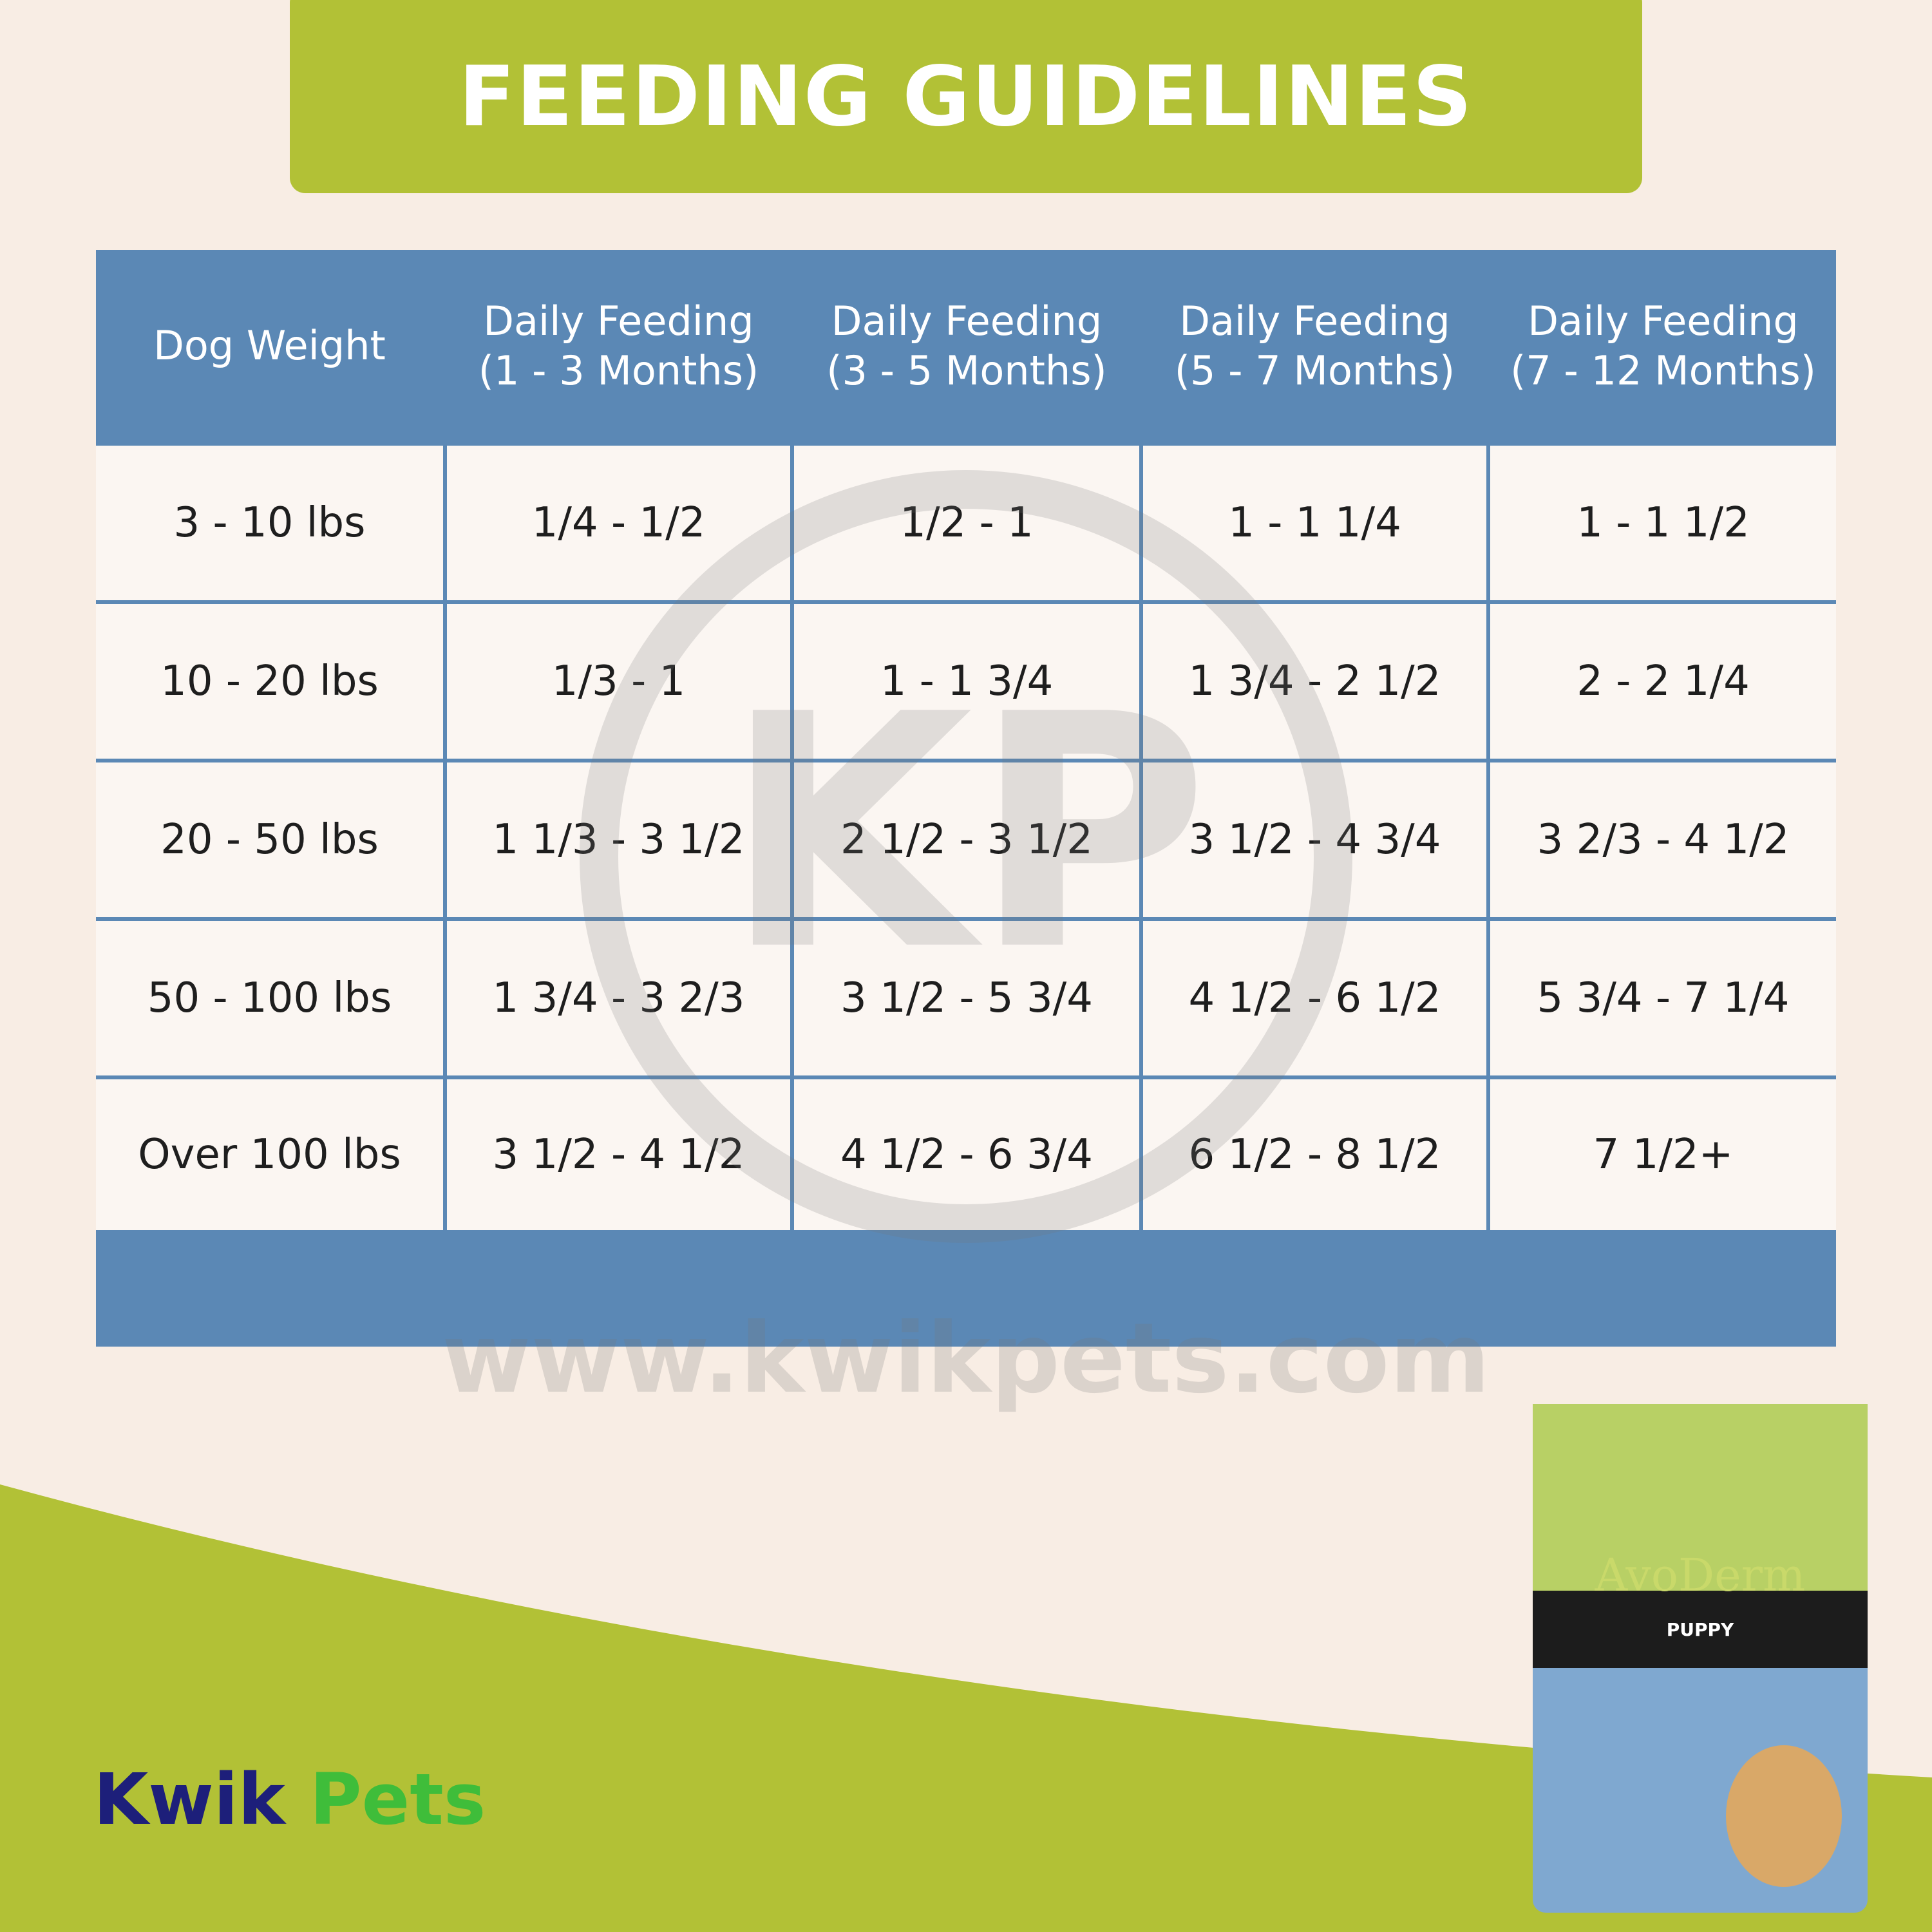 This screenshot has width=1932, height=1932. I want to click on feeding-amount: 2 1/2 - 3 1/2, so click(967, 840).